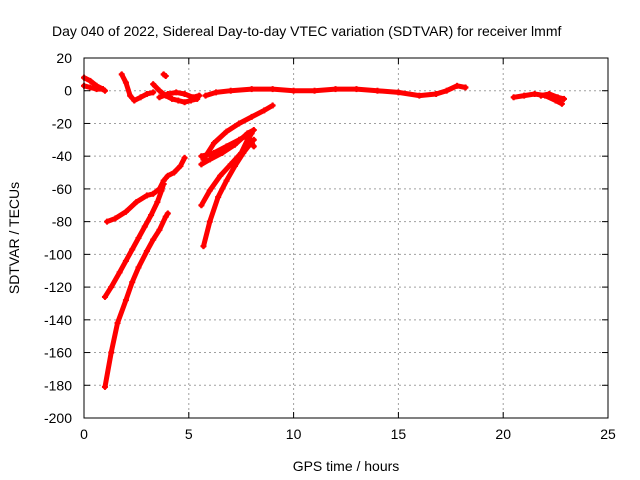  Describe the element at coordinates (14, 238) in the screenshot. I see `y-axis-label: SDTVAR / TECUs` at that location.